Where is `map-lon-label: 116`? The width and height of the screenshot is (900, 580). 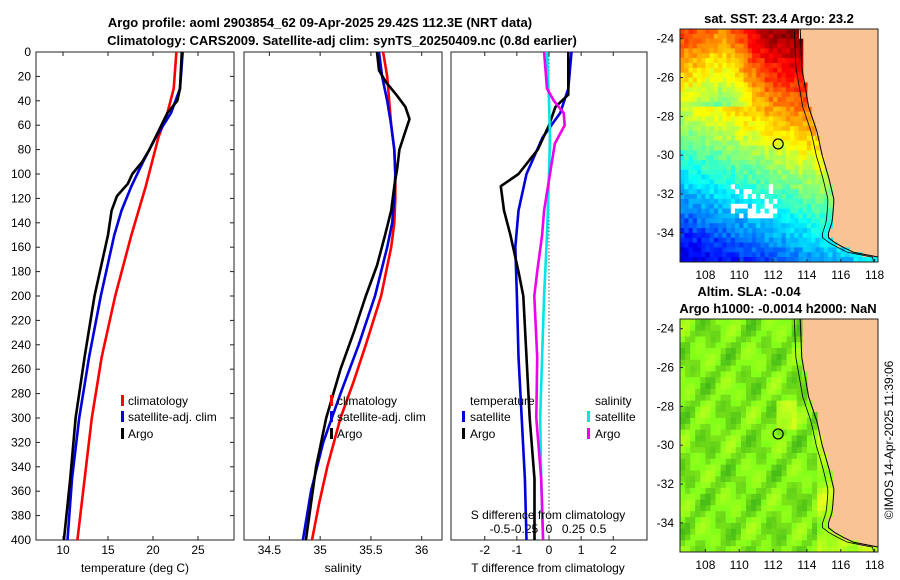 map-lon-label: 116 is located at coordinates (840, 565).